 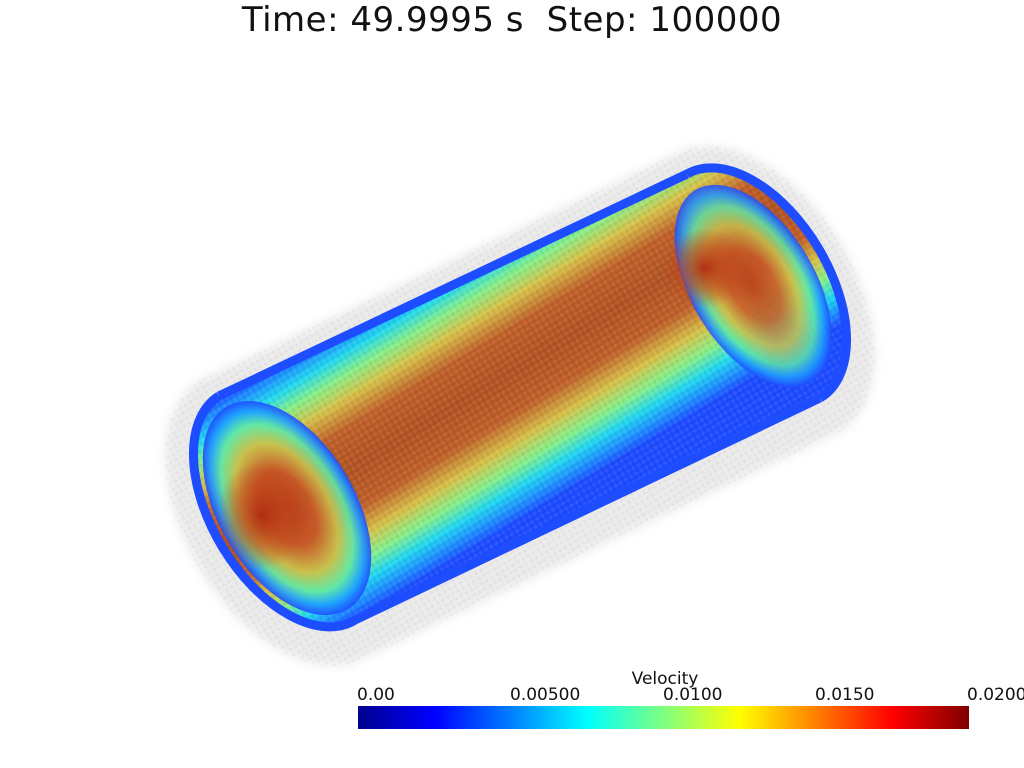 I want to click on colorbar-title: Velocity, so click(x=665, y=679).